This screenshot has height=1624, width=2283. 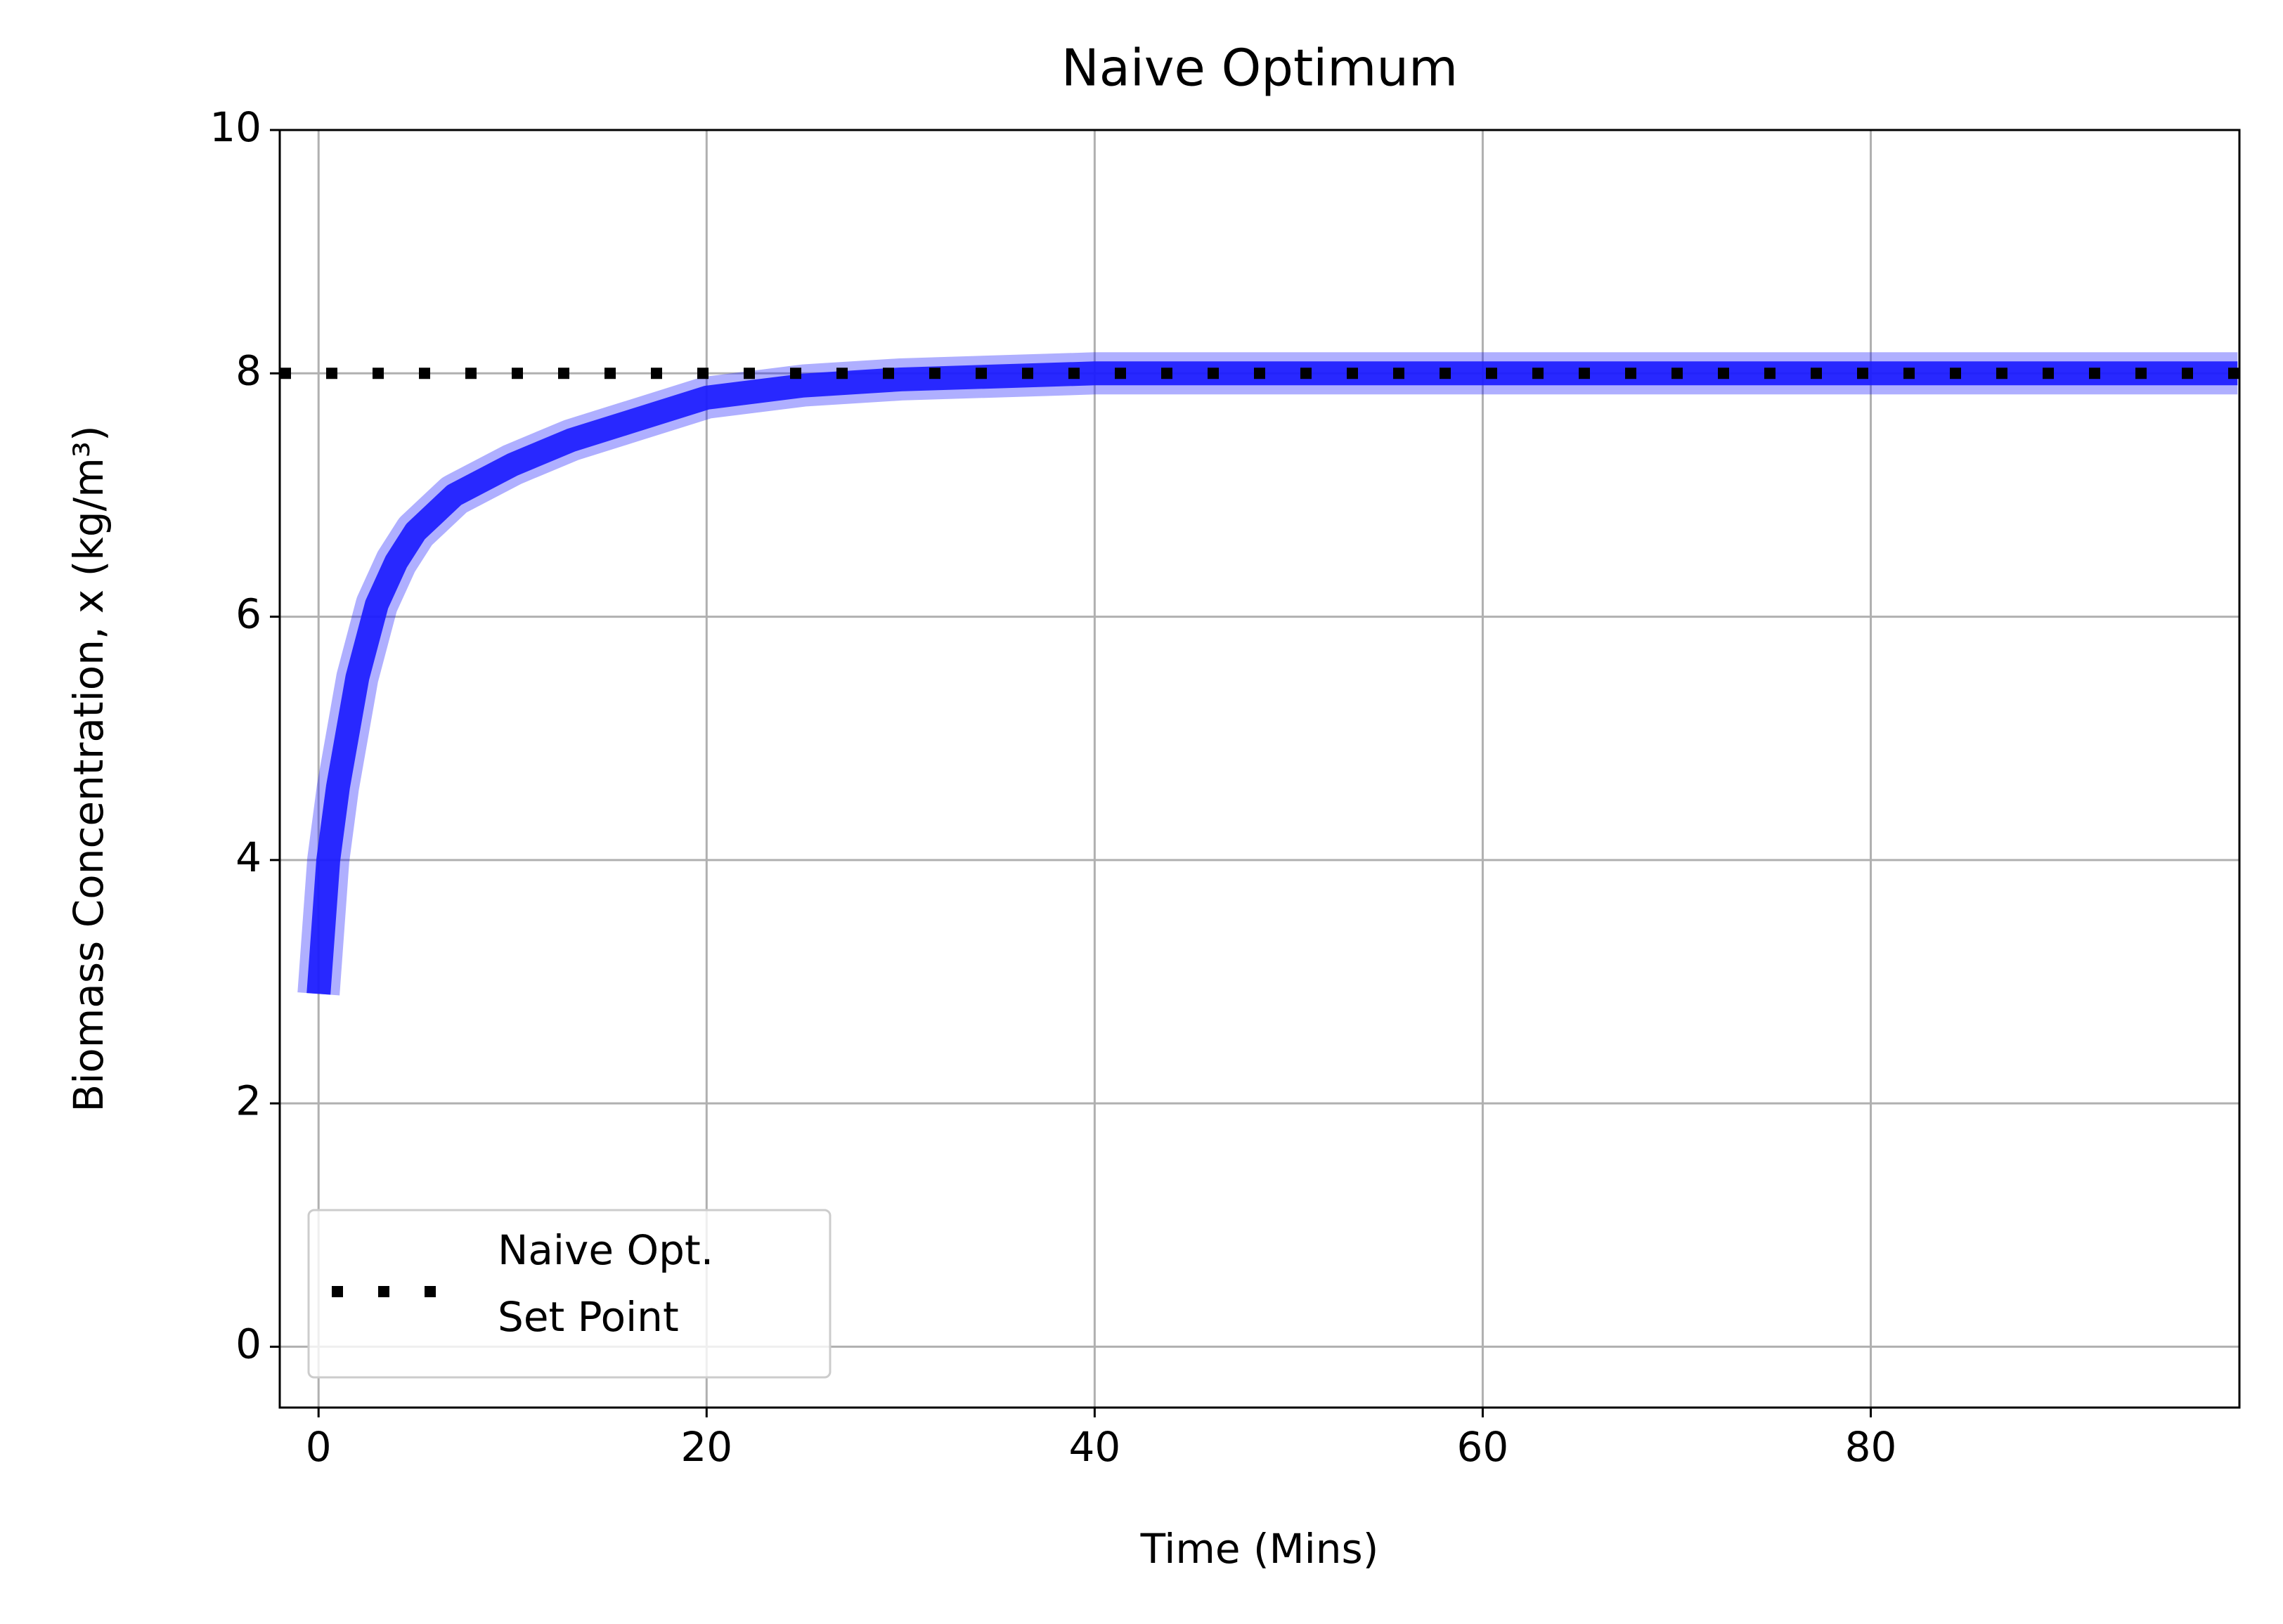 What do you see at coordinates (248, 370) in the screenshot?
I see `y-tick-label: 8` at bounding box center [248, 370].